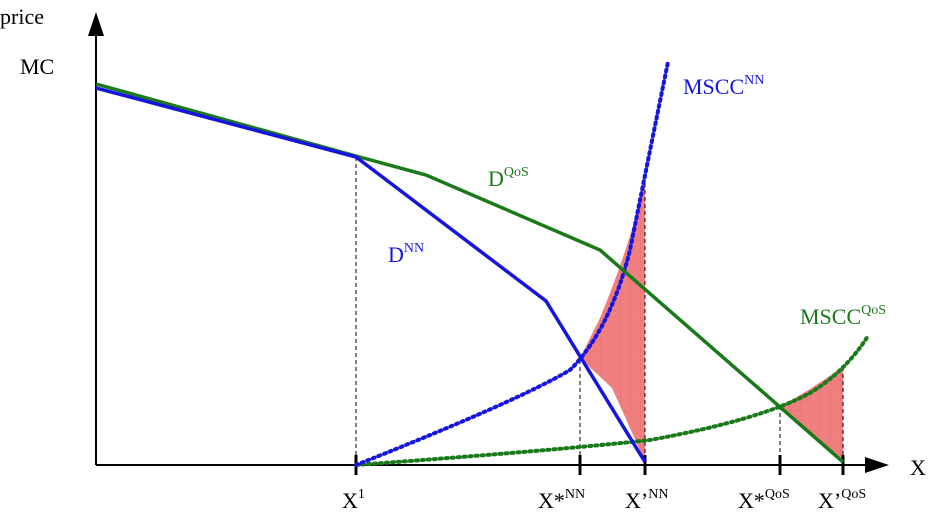  Describe the element at coordinates (918, 467) in the screenshot. I see `x-axis-label: X` at that location.